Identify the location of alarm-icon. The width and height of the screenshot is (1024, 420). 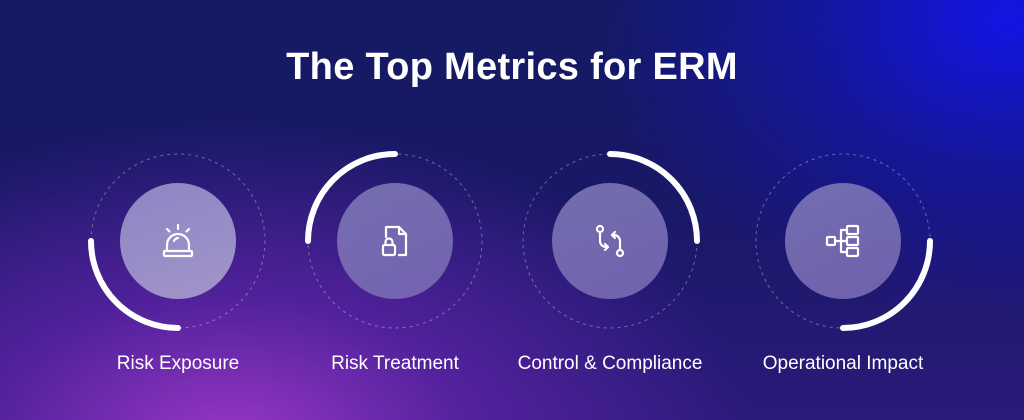
(178, 240).